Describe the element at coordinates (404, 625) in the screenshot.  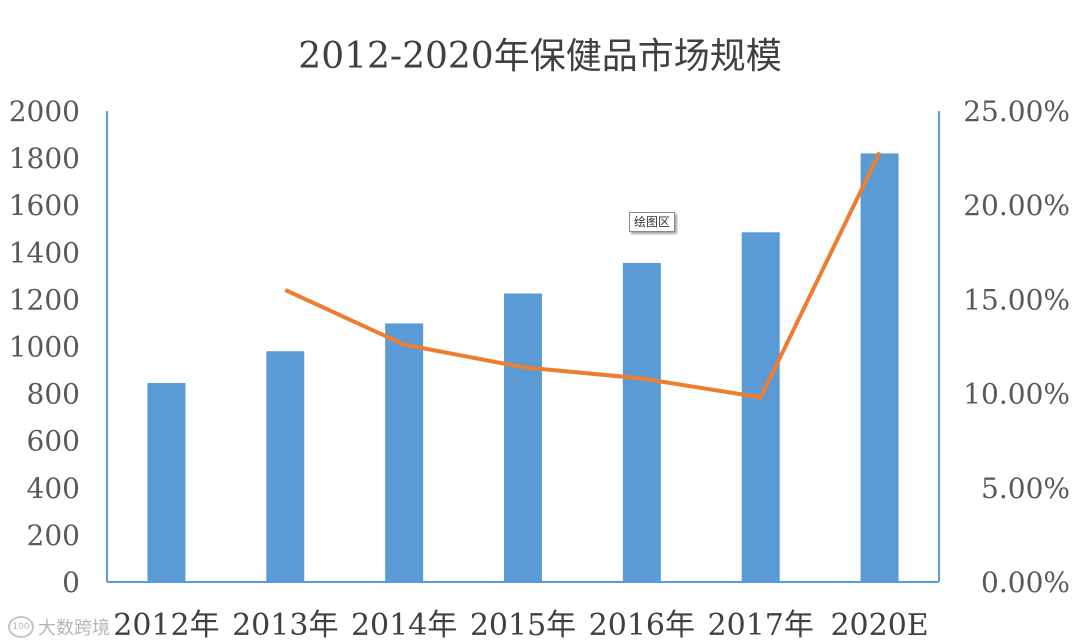
I see `x-tick-label: 2014年` at that location.